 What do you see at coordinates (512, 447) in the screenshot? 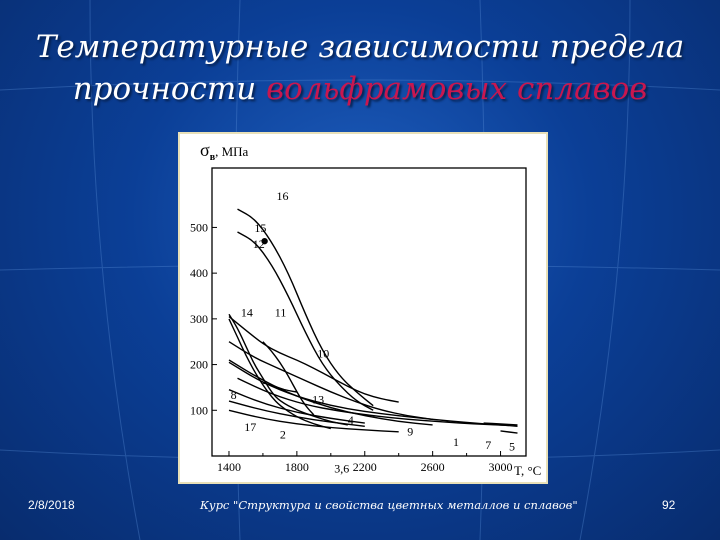
I see `curve-label: 5` at bounding box center [512, 447].